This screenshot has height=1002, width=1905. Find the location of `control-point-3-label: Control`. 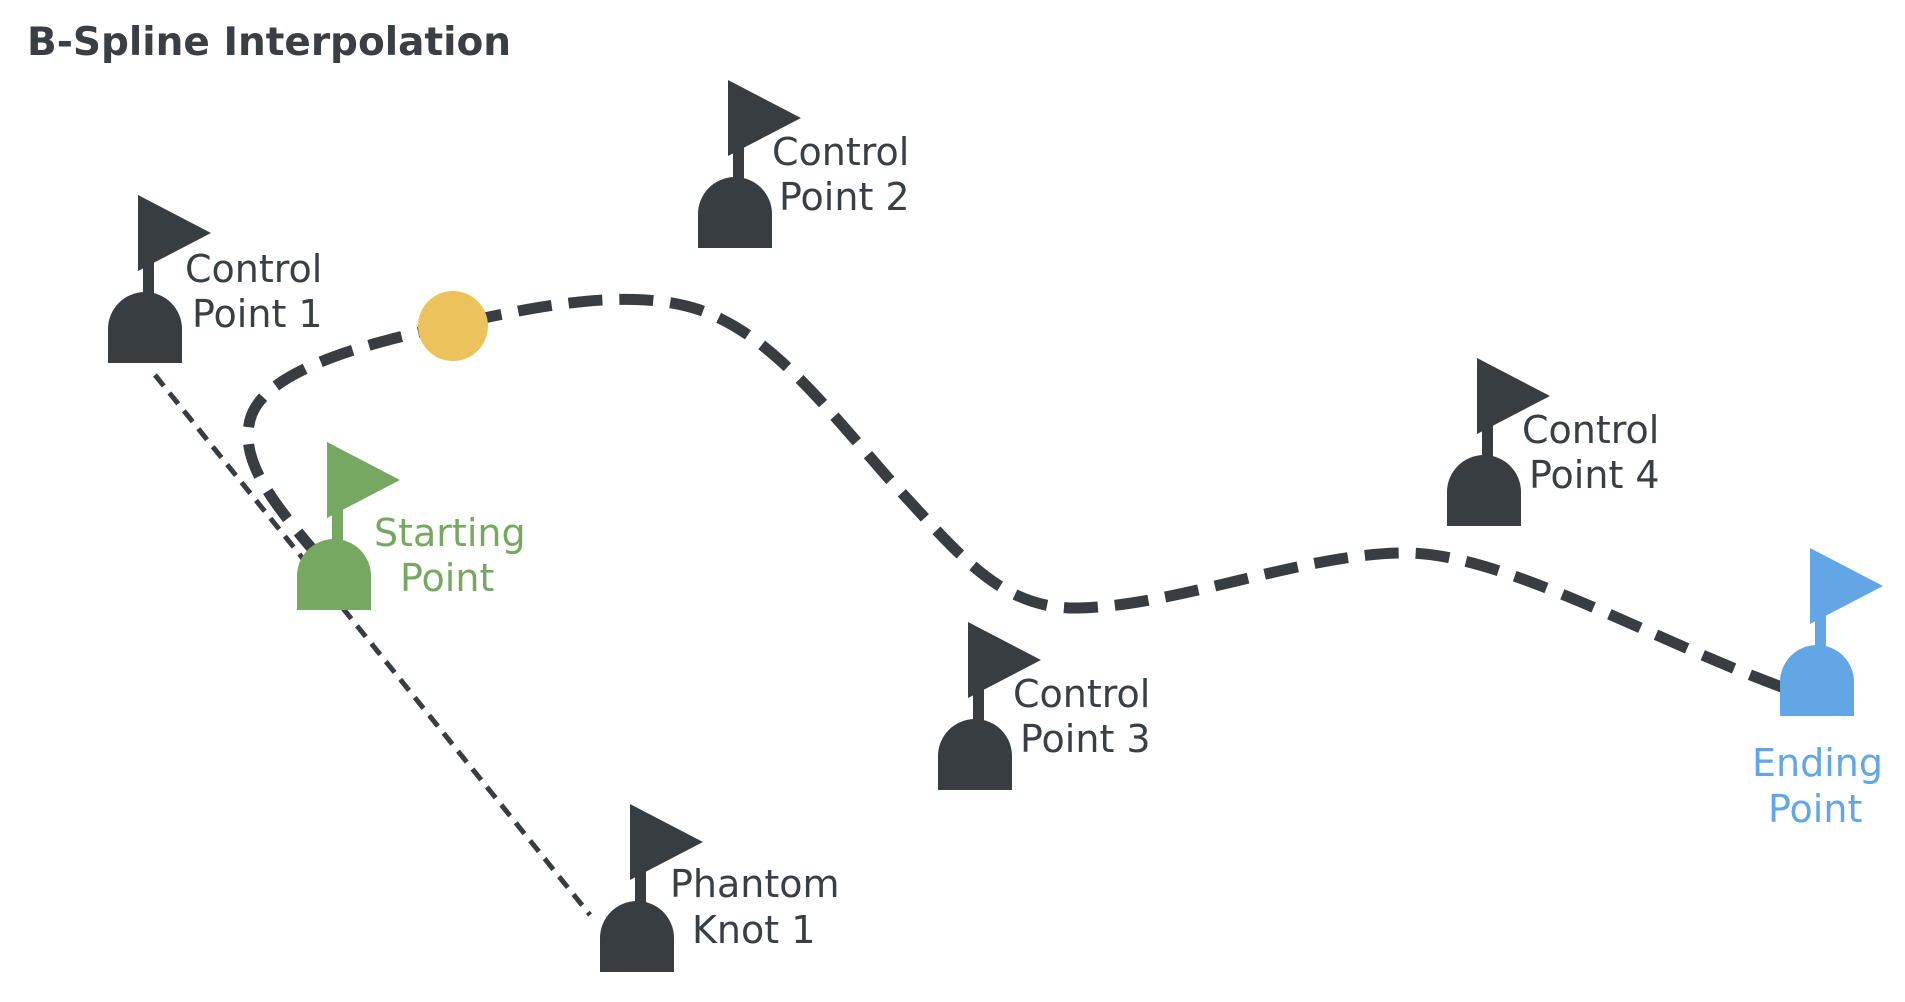

control-point-3-label: Control is located at coordinates (1081, 694).